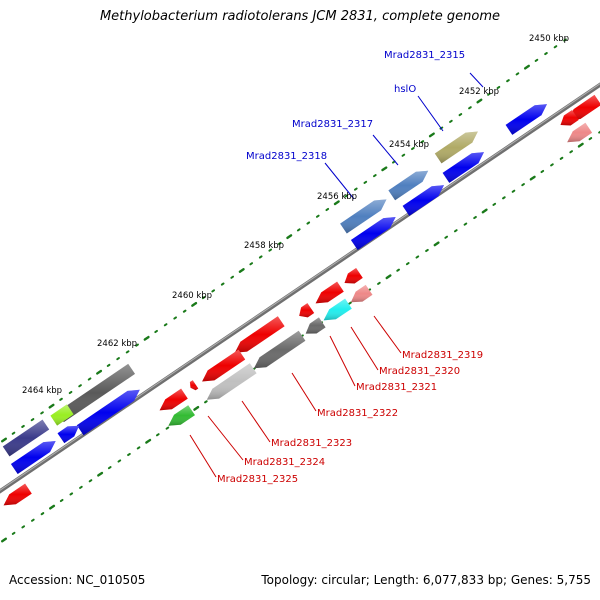 This screenshot has width=600, height=600. Describe the element at coordinates (419, 371) in the screenshot. I see `gene-label-bottom: Mrad2831_2320` at that location.